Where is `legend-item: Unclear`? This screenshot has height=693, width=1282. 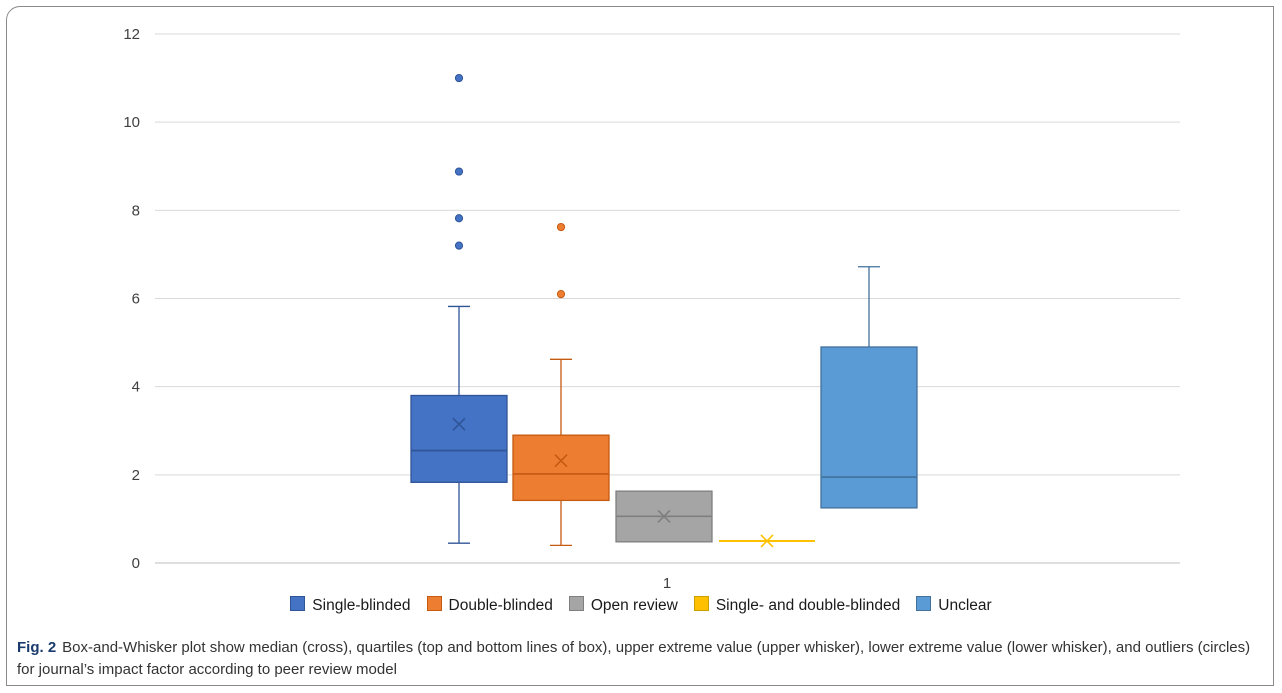
legend-item: Unclear is located at coordinates (954, 605).